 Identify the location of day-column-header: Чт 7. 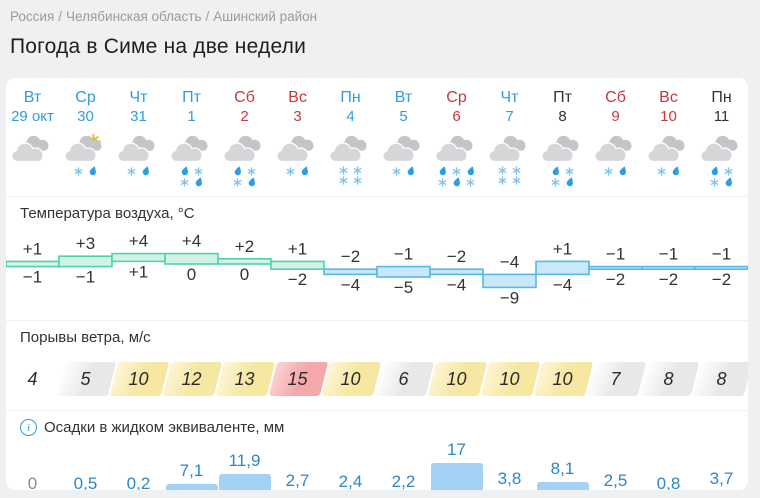
(509, 111).